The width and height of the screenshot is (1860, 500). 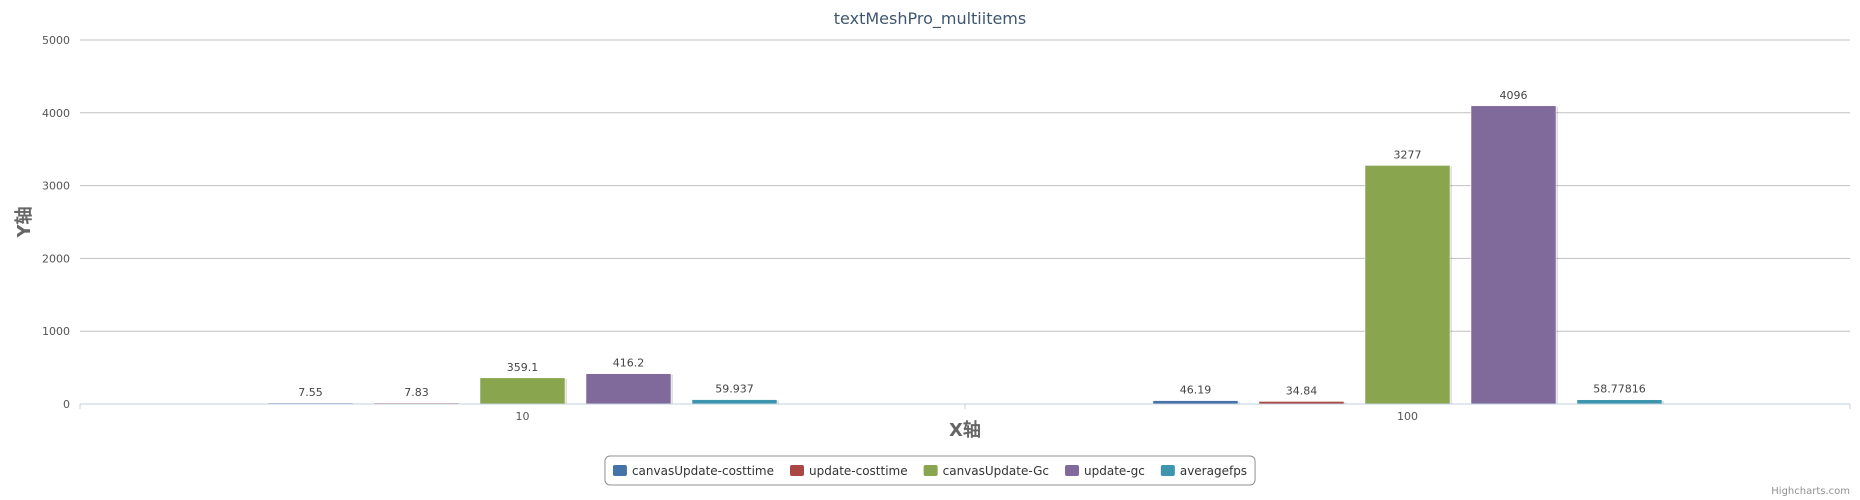 I want to click on x-tick-label: 10, so click(x=523, y=416).